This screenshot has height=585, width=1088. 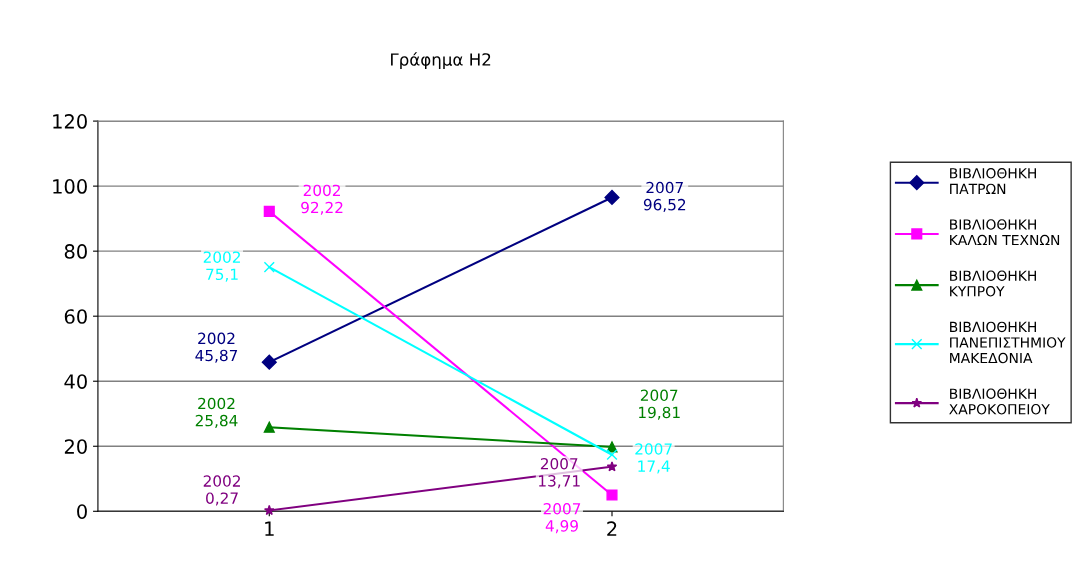 I want to click on legend-label: ΒΙΒΛΙΟΘΗΚΗ ΠΑΝΕΠΙΣΤΗΜΙΟΥ ΜΑΚΕΔΟΝΙΑ, so click(x=1008, y=342).